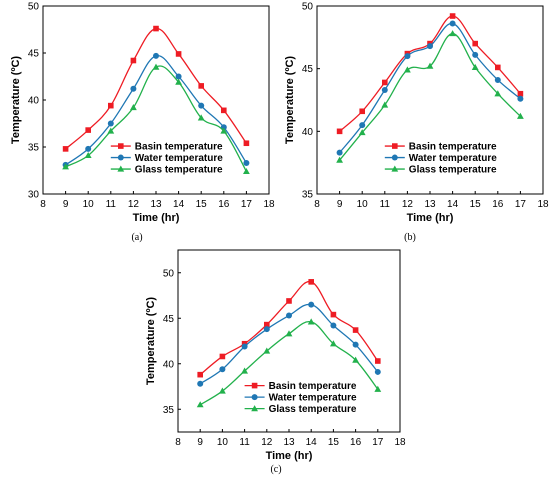  What do you see at coordinates (378, 442) in the screenshot?
I see `x-tick-label: 17` at bounding box center [378, 442].